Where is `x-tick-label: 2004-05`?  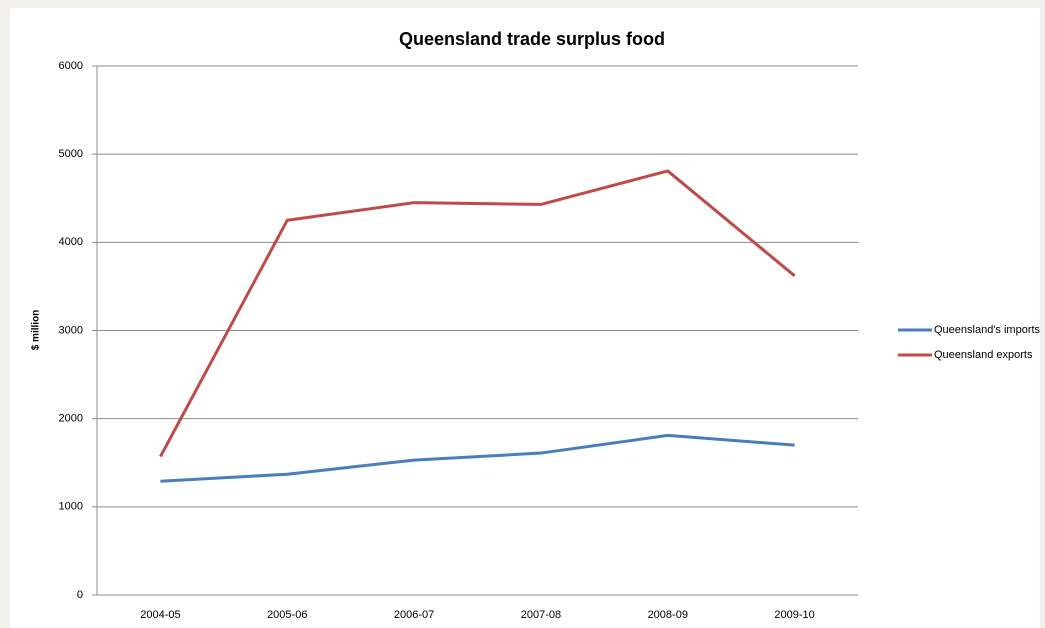
x-tick-label: 2004-05 is located at coordinates (160, 615).